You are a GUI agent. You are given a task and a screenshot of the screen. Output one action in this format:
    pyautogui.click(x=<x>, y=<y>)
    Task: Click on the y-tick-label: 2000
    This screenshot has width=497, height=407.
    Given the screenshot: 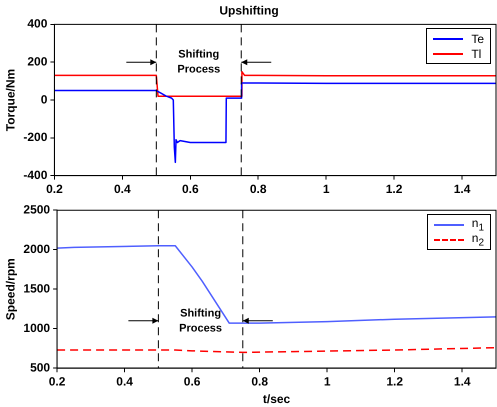 What is the action you would take?
    pyautogui.click(x=36, y=249)
    